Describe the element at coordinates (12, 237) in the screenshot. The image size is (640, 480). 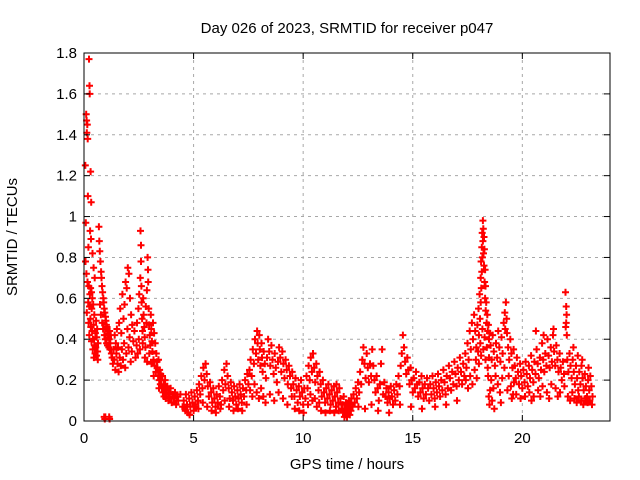
I see `y-axis-label: SRMTID / TECUs` at that location.